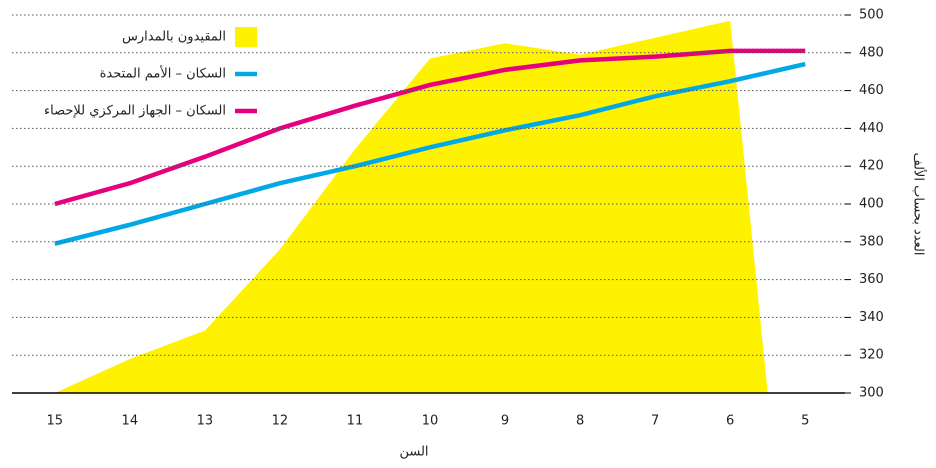 The image size is (936, 468). Describe the element at coordinates (280, 421) in the screenshot. I see `x-tick-label: 12` at that location.